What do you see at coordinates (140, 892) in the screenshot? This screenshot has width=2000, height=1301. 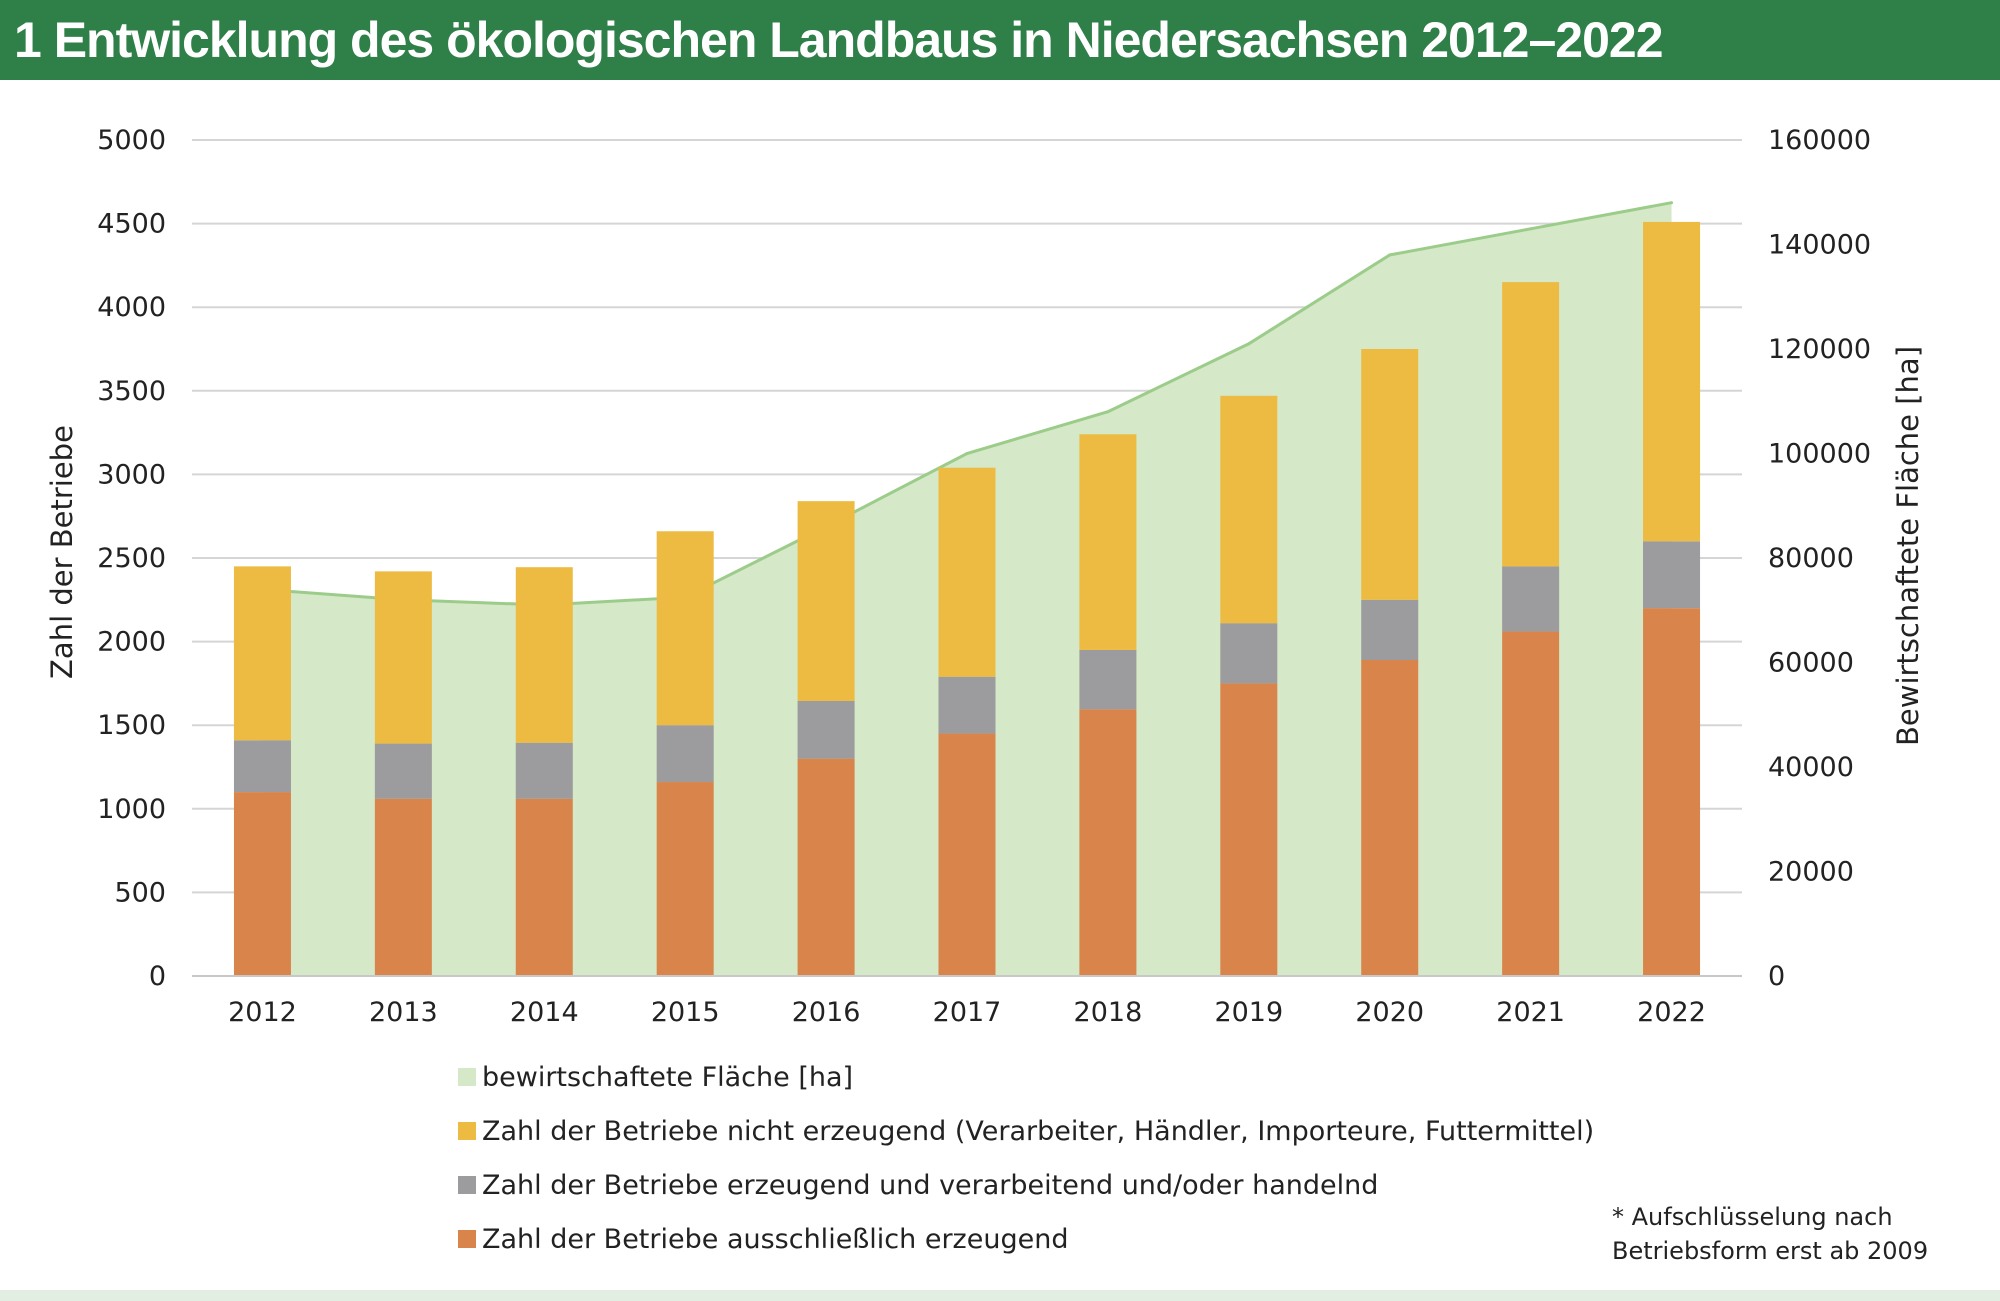 I see `y-tick-label: 500` at bounding box center [140, 892].